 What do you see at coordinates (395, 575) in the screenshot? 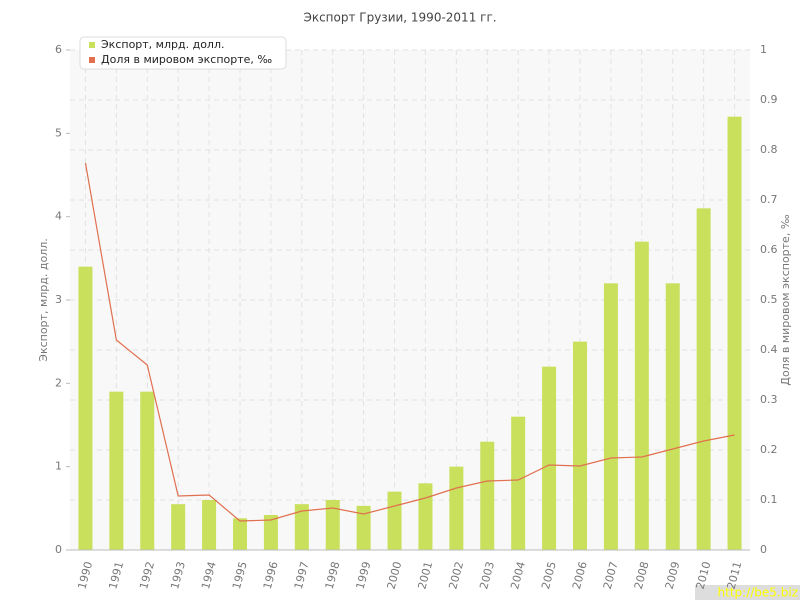
I see `x-tick-label: 2000` at bounding box center [395, 575].